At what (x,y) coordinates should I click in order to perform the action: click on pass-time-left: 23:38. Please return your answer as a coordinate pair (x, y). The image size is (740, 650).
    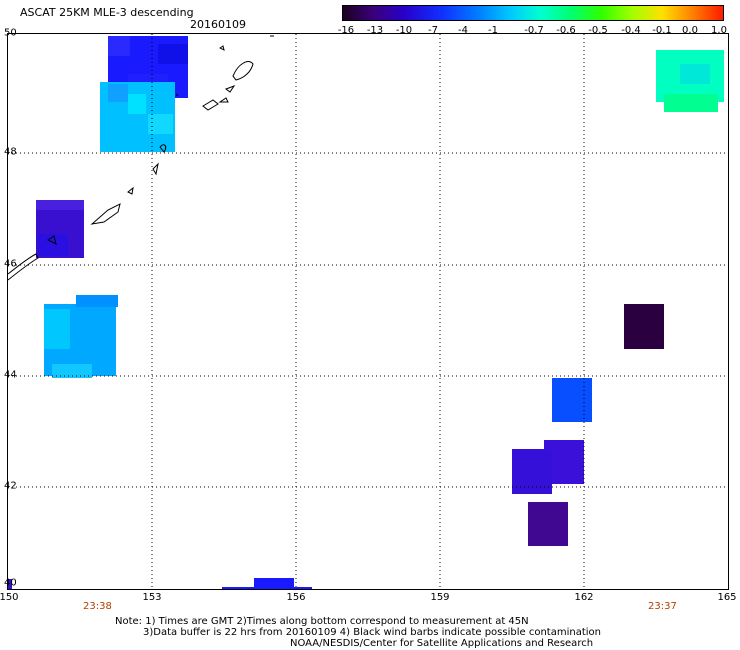
    Looking at the image, I should click on (97, 606).